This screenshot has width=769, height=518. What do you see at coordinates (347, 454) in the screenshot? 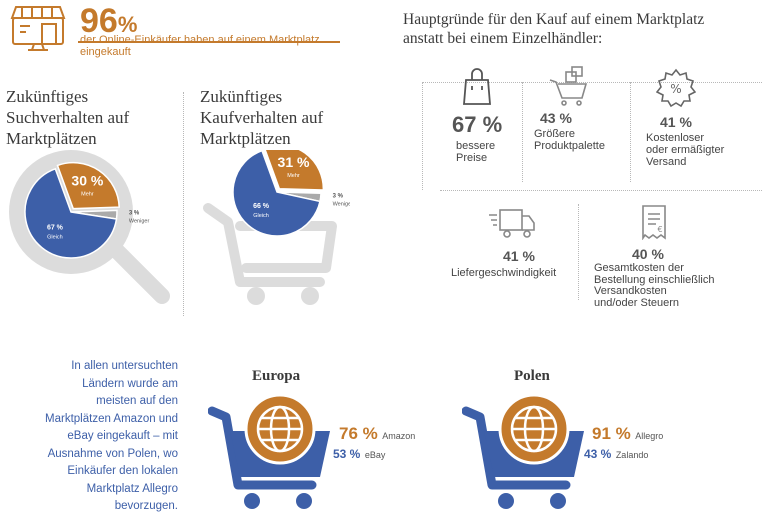
I see `region-europe-second-pct: 53 %` at bounding box center [347, 454].